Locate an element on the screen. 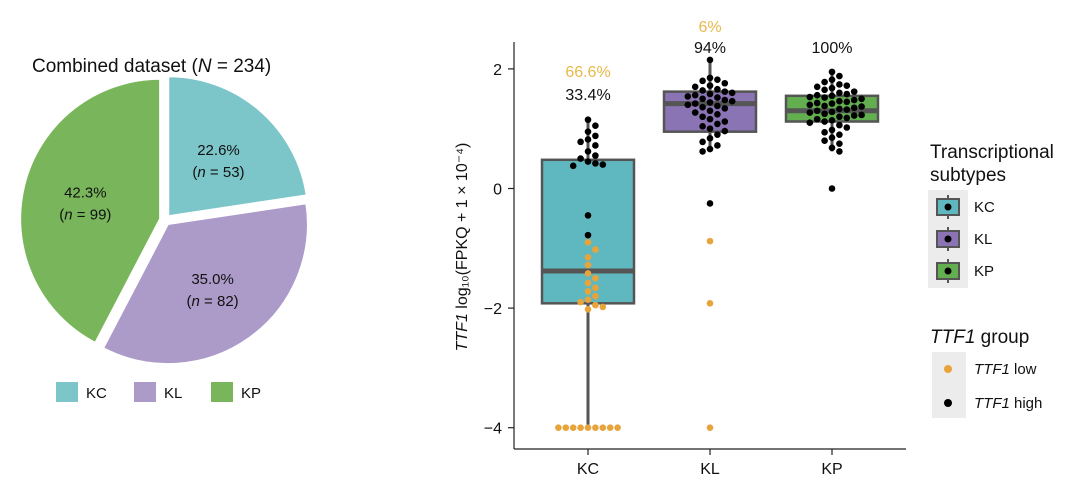 The image size is (1088, 490). legend-marker-low is located at coordinates (948, 369).